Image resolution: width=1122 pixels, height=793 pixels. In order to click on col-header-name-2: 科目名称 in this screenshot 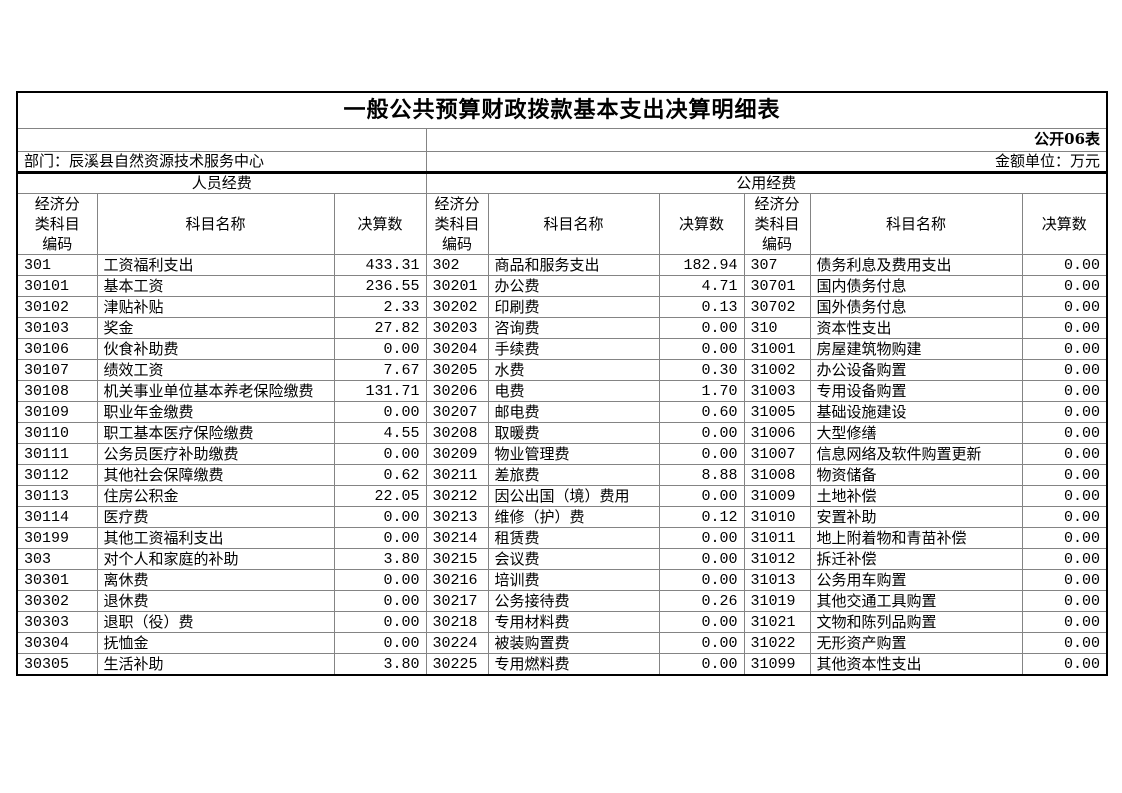, I will do `click(573, 224)`.